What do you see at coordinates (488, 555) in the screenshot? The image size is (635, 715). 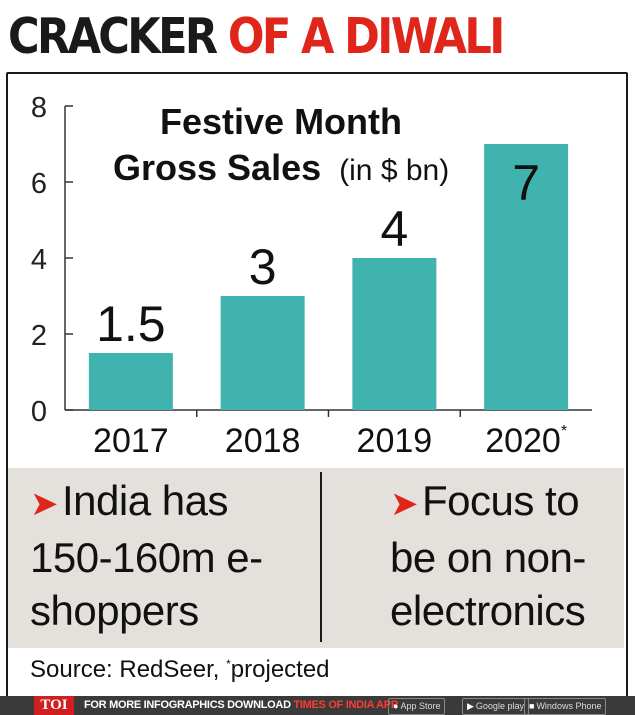 I see `fact-right-text: Focus to be on non-electronics` at bounding box center [488, 555].